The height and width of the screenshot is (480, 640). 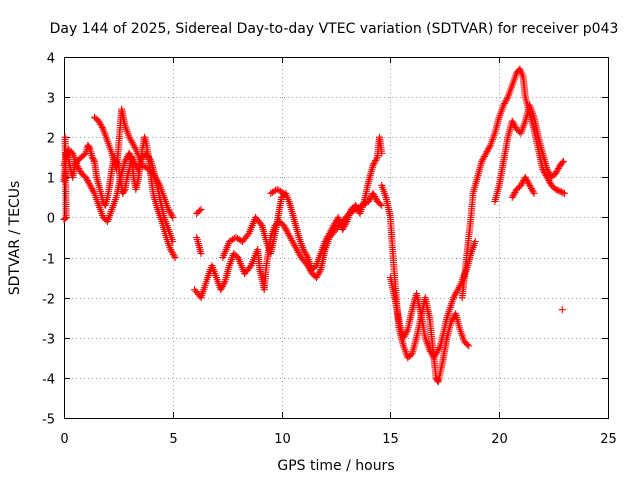 What do you see at coordinates (51, 219) in the screenshot?
I see `y-tick-label: 0` at bounding box center [51, 219].